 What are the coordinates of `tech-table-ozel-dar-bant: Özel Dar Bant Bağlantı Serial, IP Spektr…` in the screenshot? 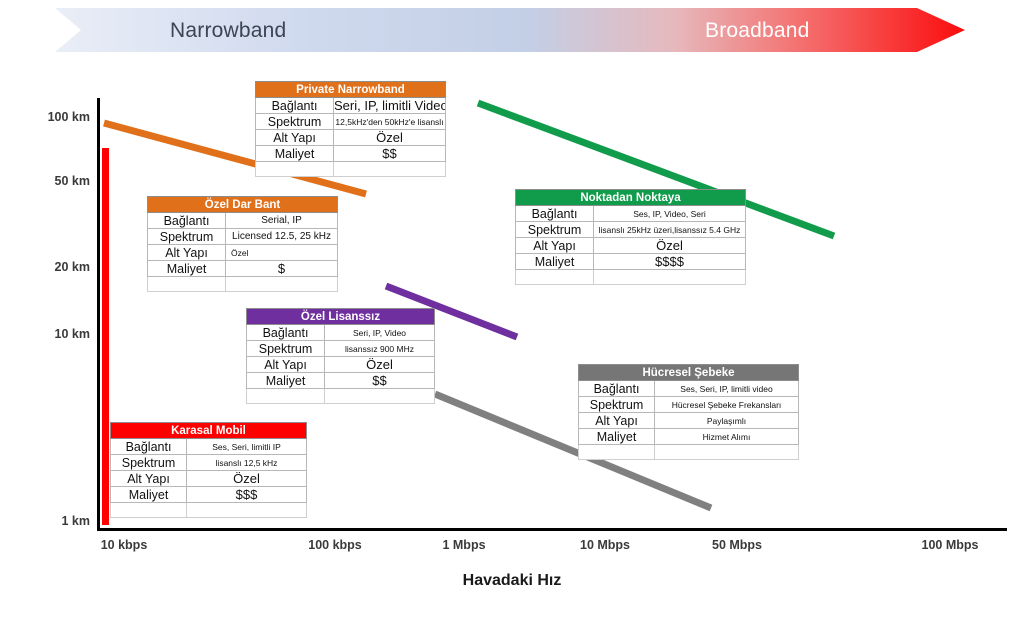 It's located at (242, 244).